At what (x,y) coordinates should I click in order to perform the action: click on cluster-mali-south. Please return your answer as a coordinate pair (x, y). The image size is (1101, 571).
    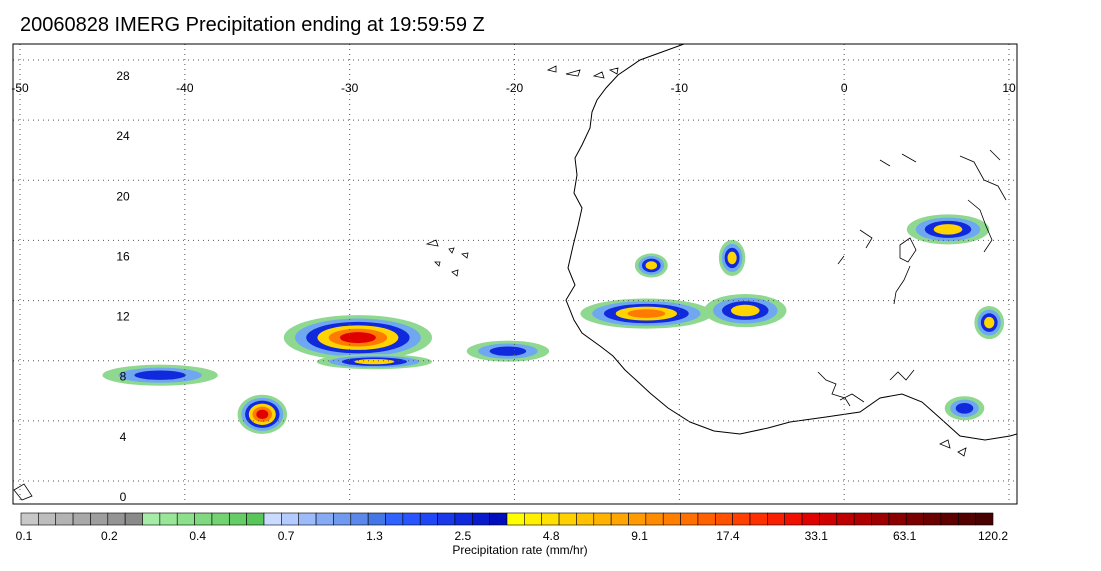
    Looking at the image, I should click on (745, 311).